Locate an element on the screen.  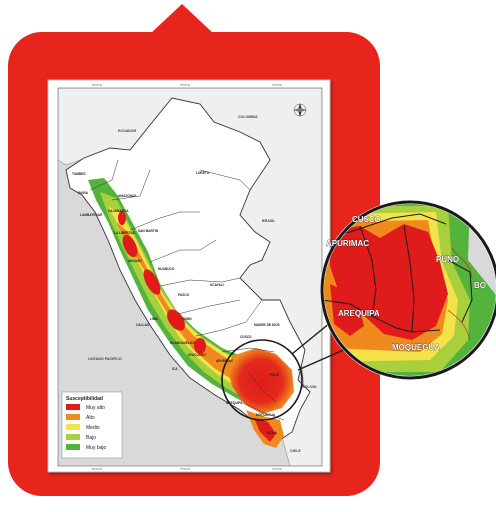
label-moquegua: MOQUEGUA is located at coordinates (266, 415).